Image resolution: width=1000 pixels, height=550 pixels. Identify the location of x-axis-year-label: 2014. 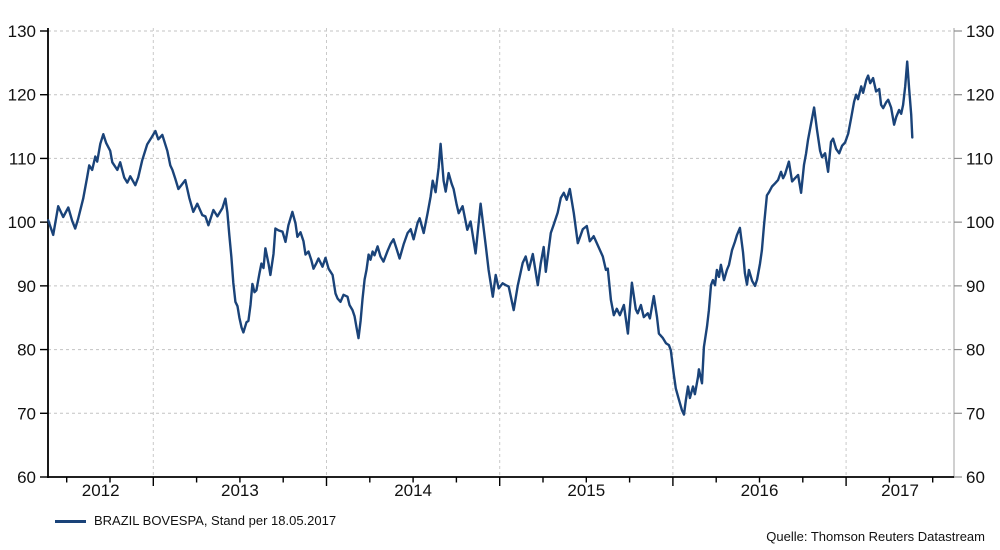
(413, 490).